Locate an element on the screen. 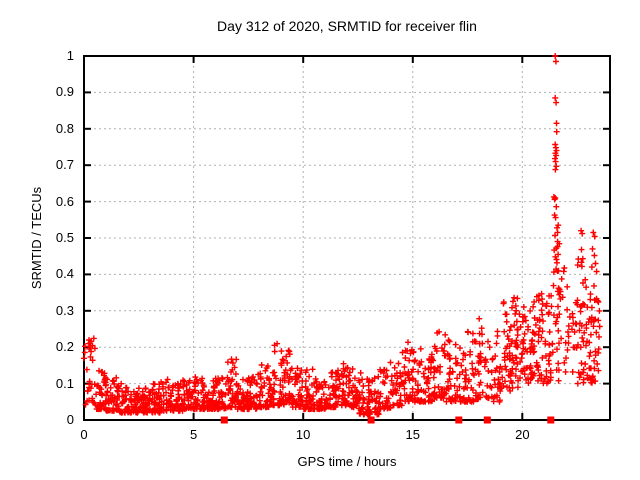  y-tick-label: 0.2 is located at coordinates (64, 347).